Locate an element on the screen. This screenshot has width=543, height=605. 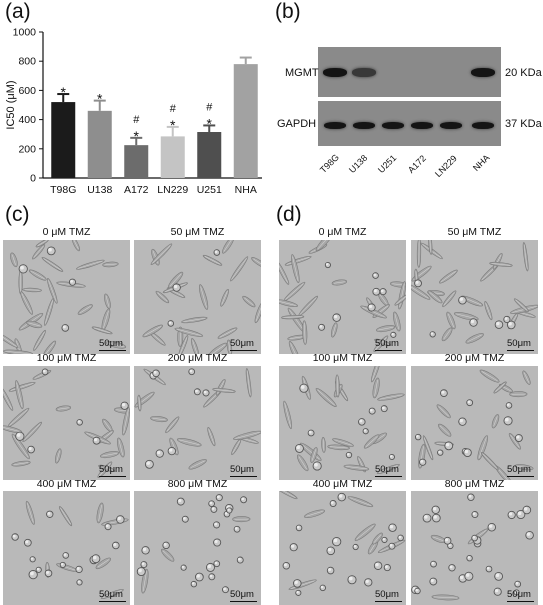
lane-label-u138: U138 is located at coordinates (358, 164).